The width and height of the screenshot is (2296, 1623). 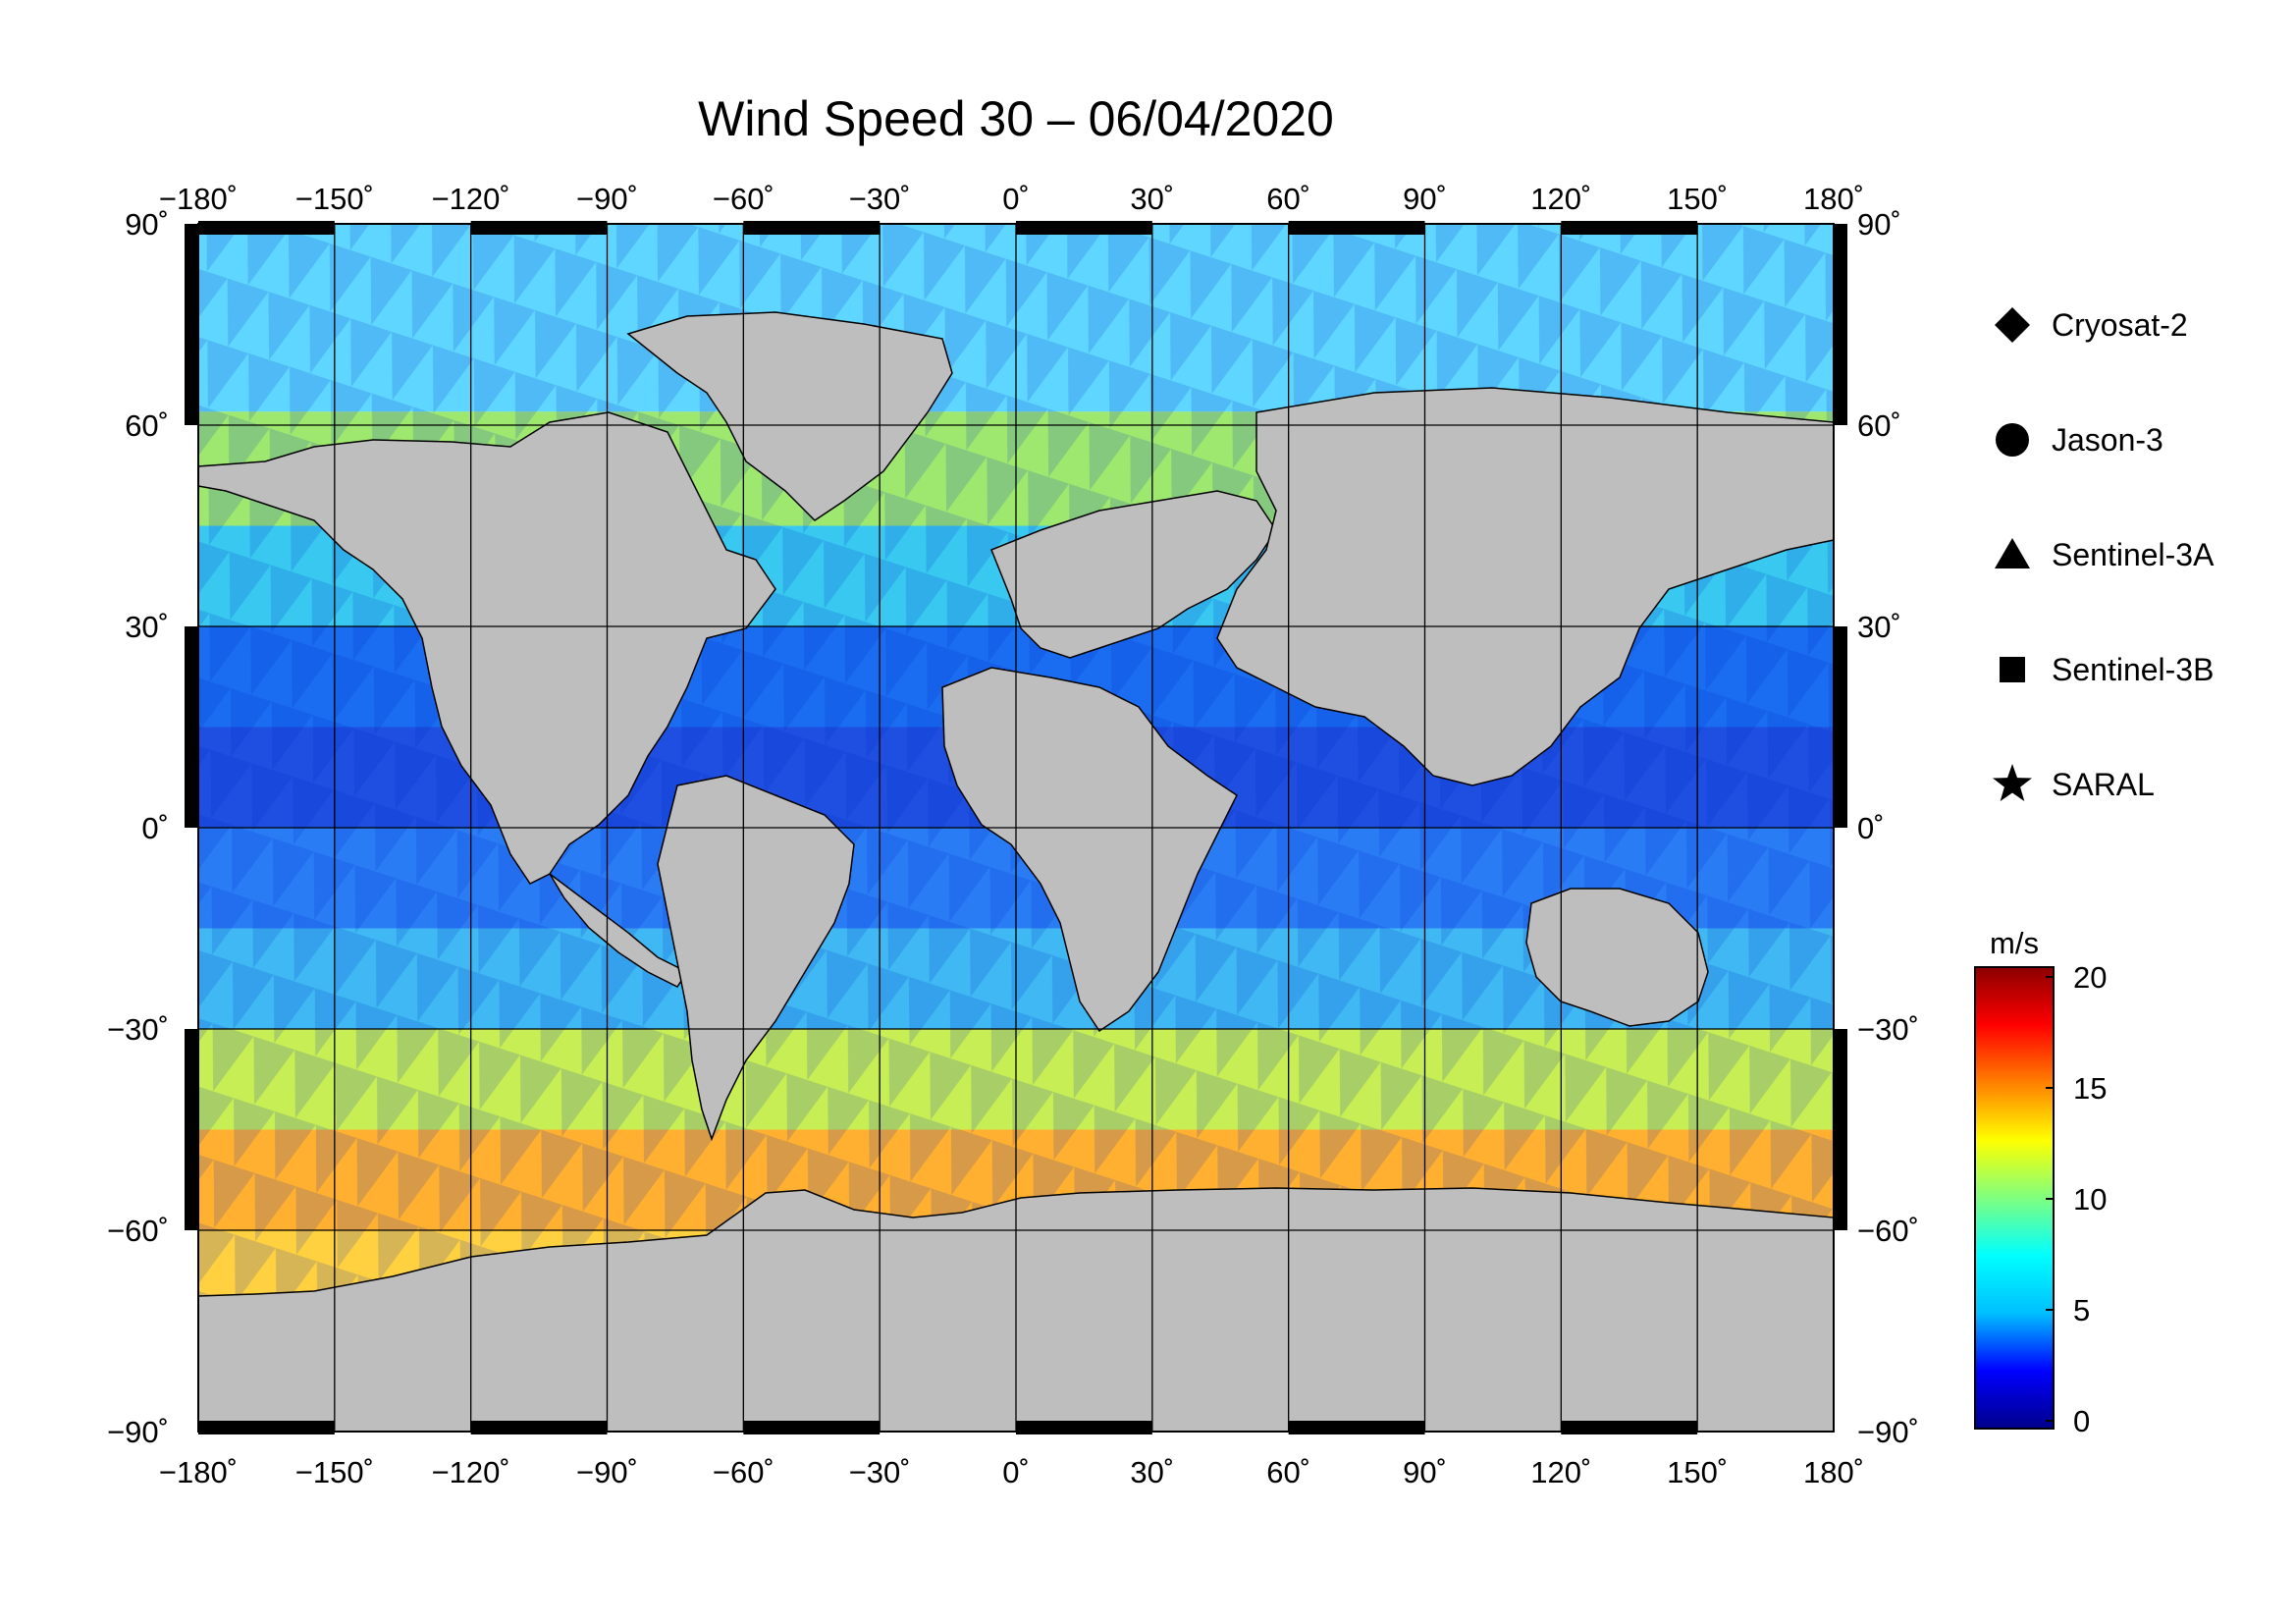 I want to click on legend-item: SARAL, so click(x=2074, y=783).